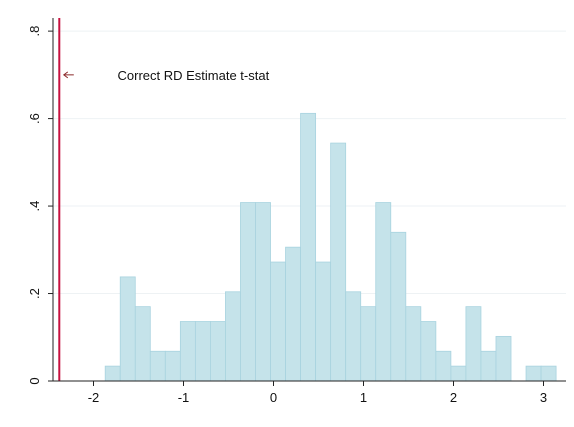  I want to click on x-tick-label-4: 2, so click(453, 397).